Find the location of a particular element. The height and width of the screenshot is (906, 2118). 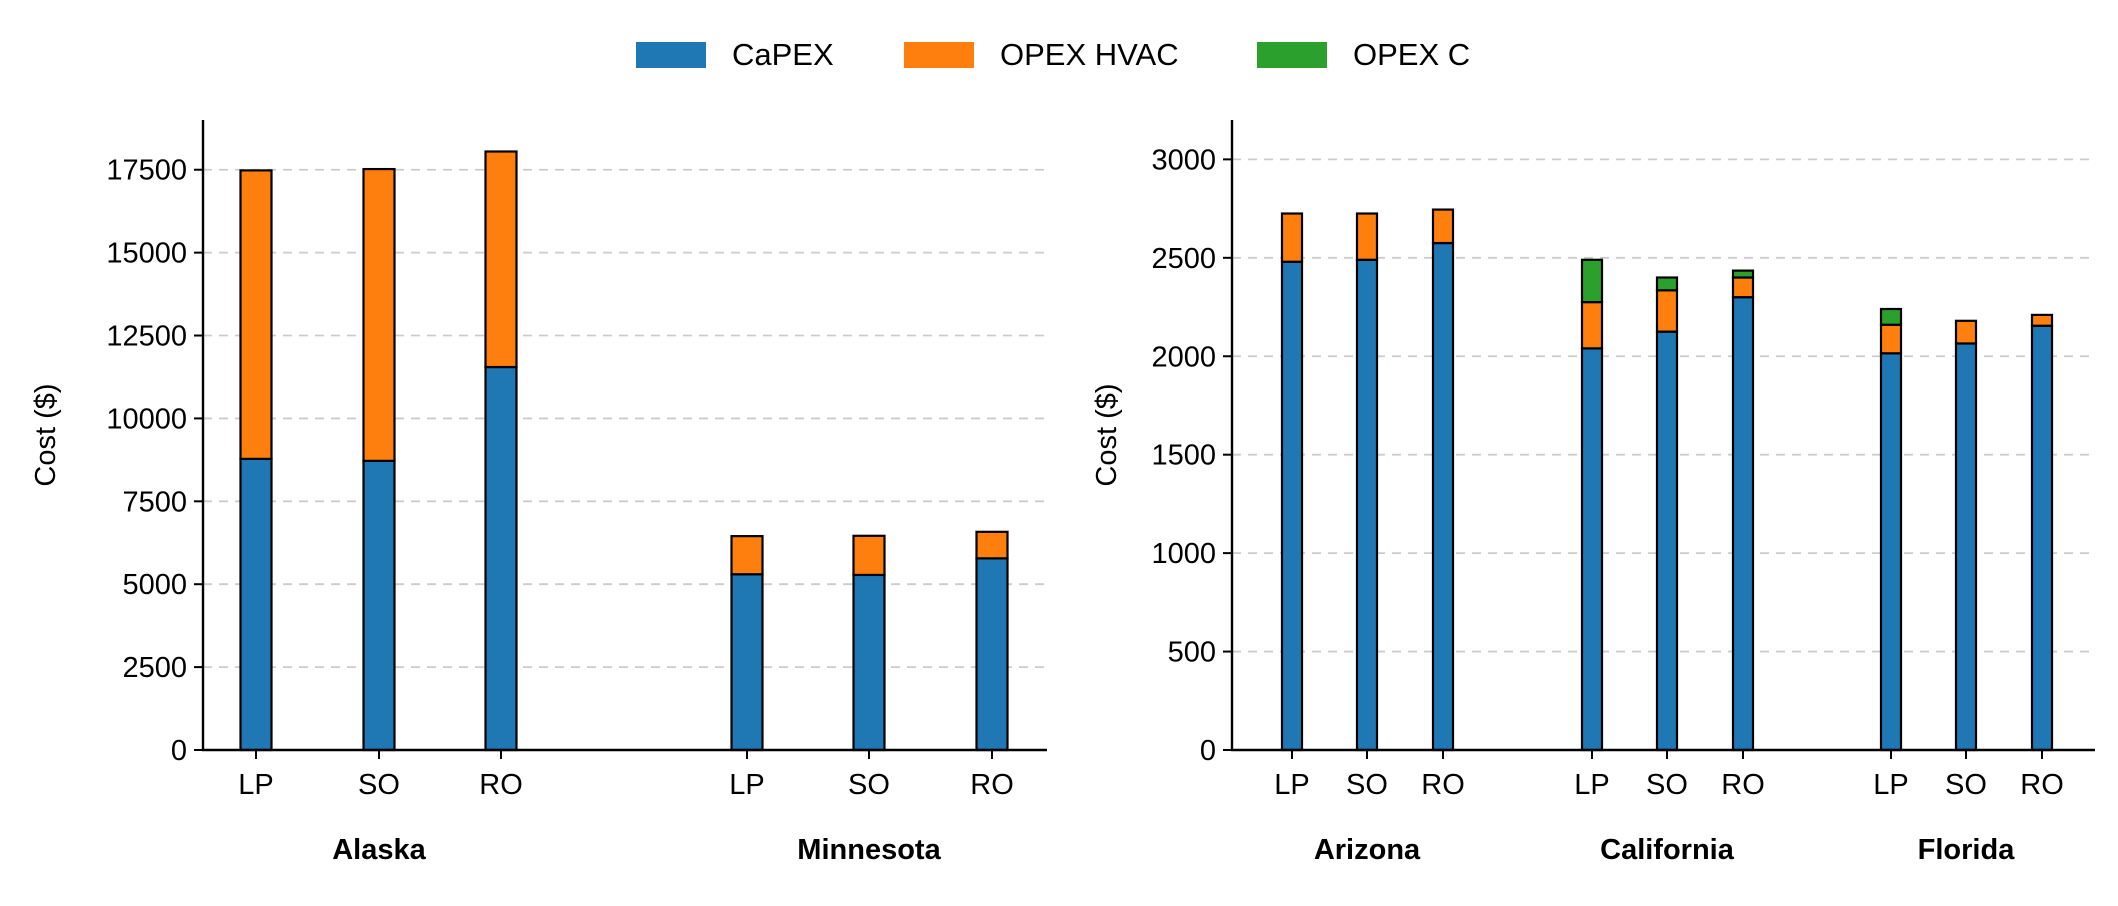

y-tick-label: 17500 is located at coordinates (146, 171).